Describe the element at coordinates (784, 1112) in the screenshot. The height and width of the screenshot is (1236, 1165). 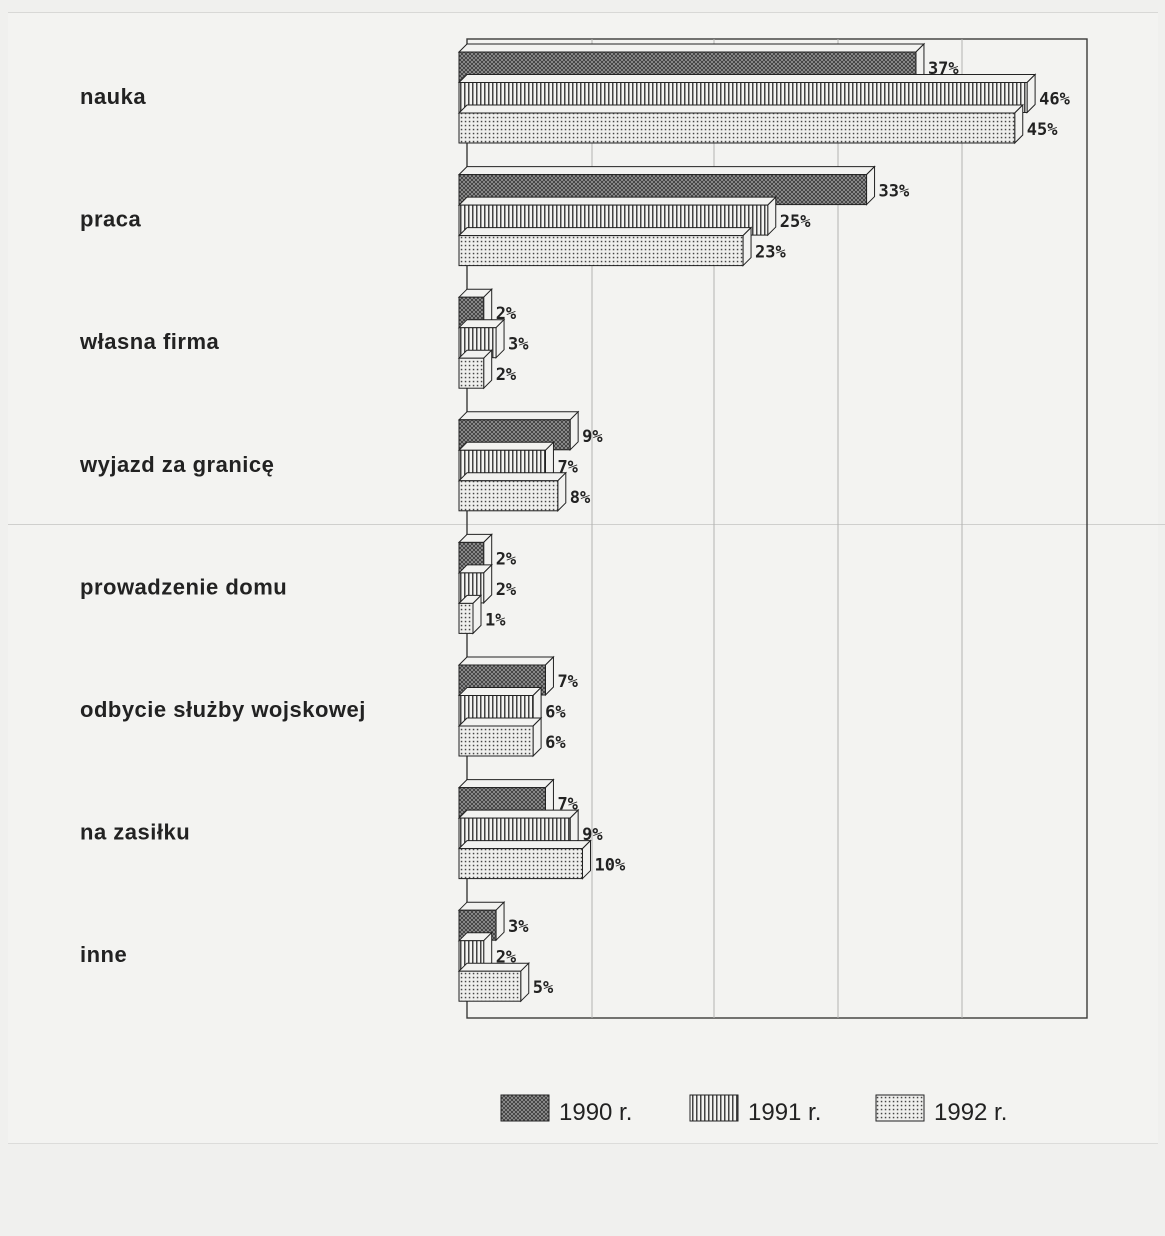
I see `legend-label: 1991 r.` at that location.